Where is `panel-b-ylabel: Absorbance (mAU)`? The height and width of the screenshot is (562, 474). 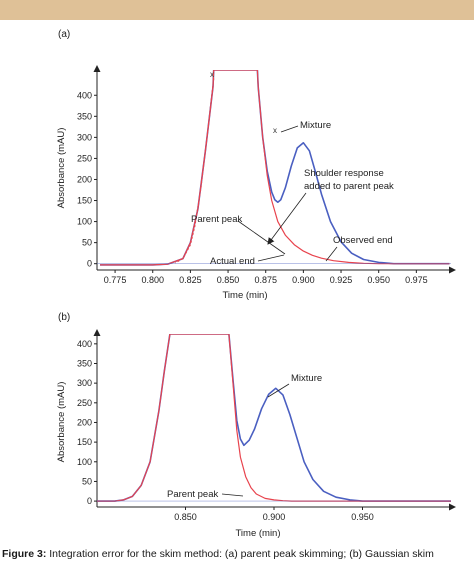
panel-b-ylabel: Absorbance (mAU) is located at coordinates (61, 422).